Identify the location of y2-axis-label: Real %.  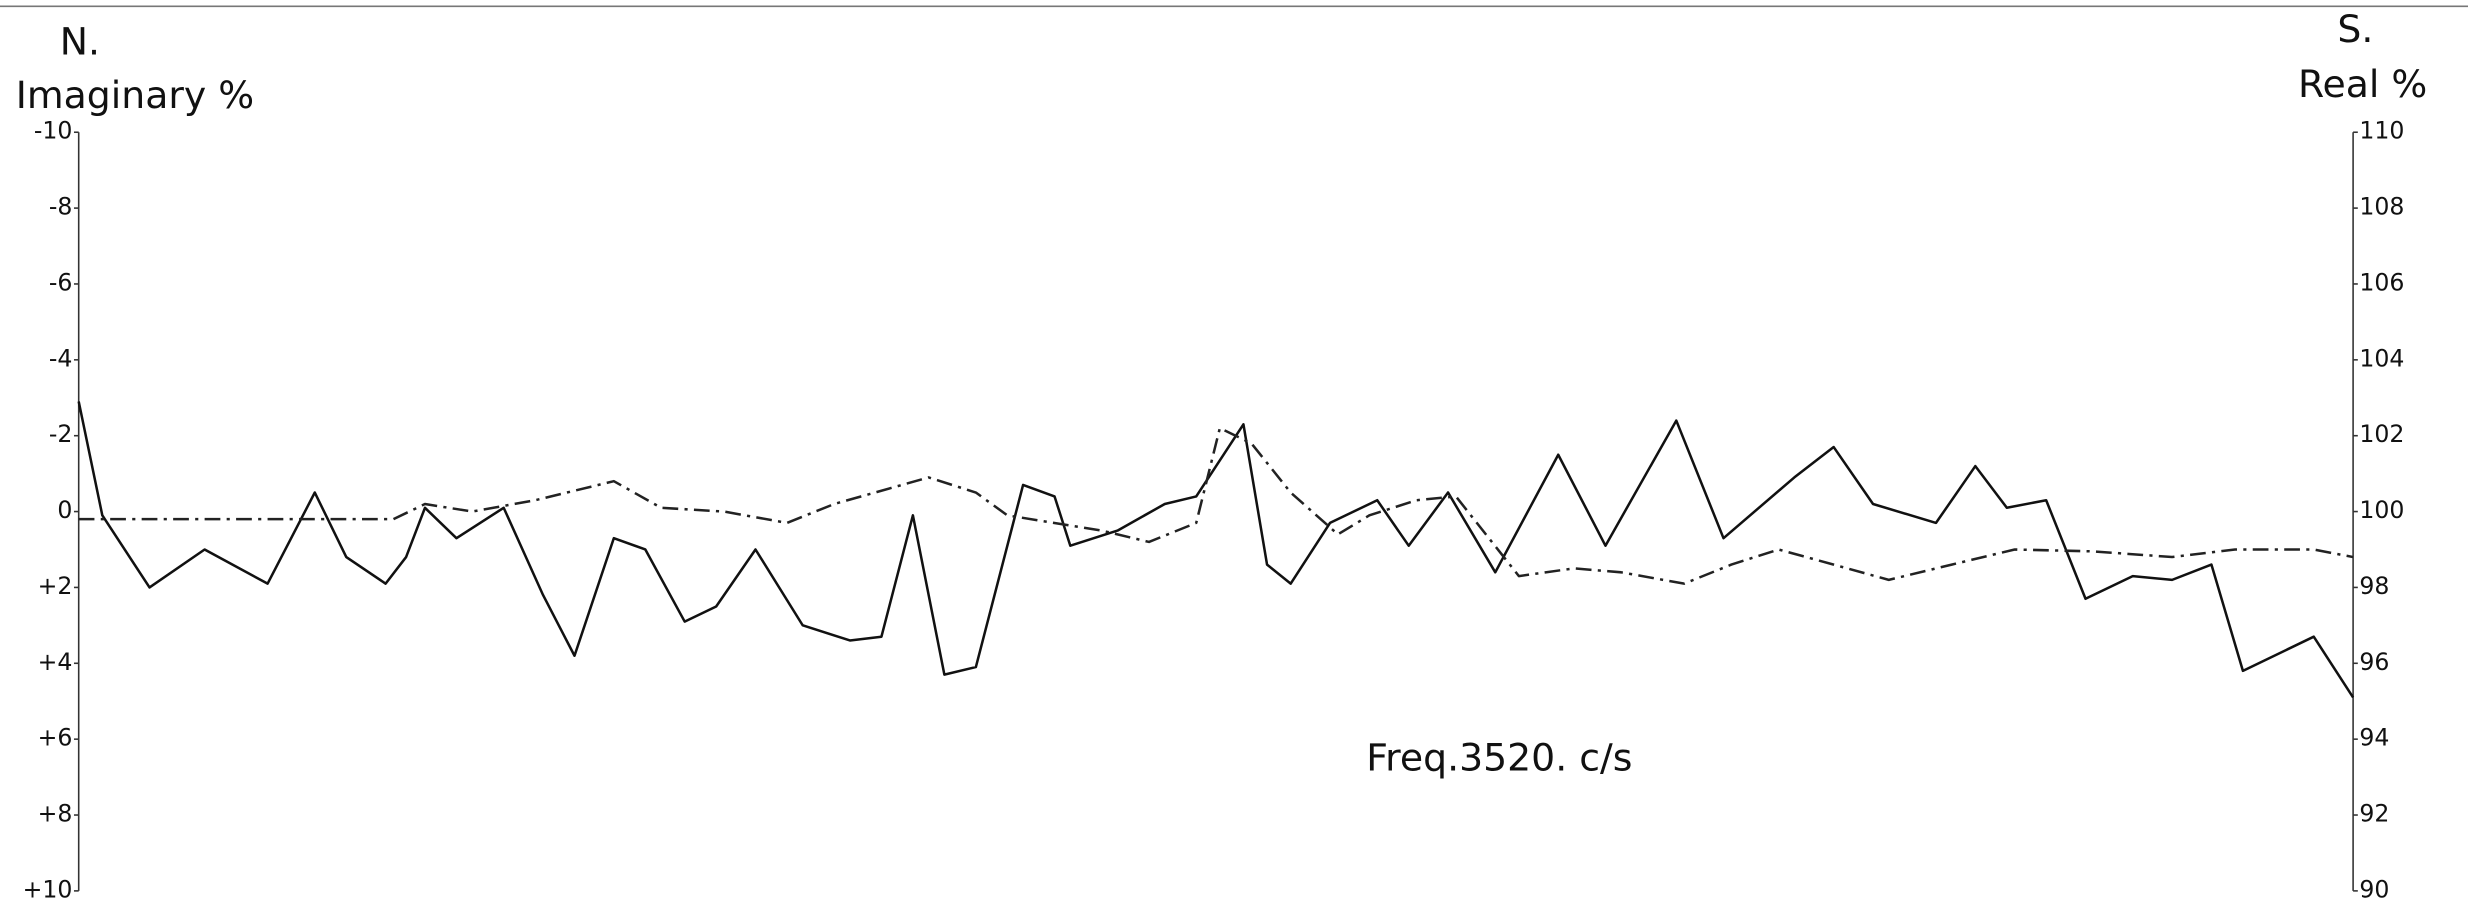
(2362, 84).